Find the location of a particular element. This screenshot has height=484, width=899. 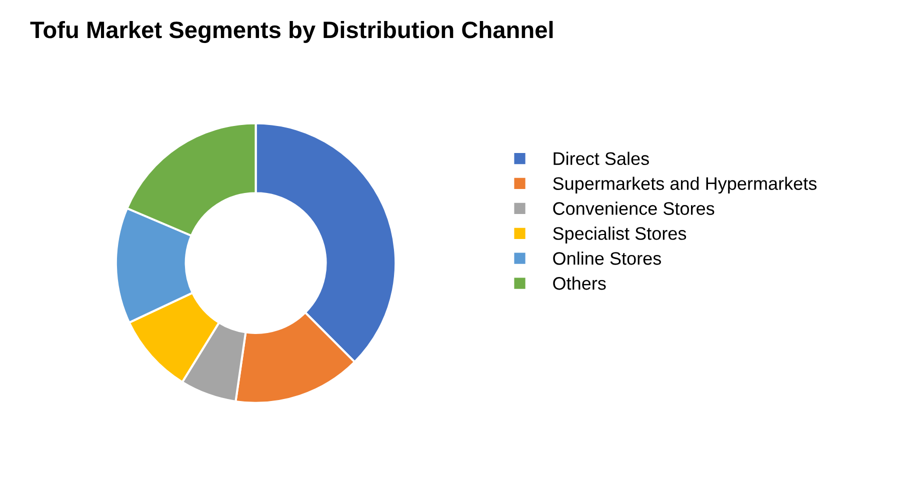

legend-label: Supermarkets and Hypermarkets is located at coordinates (685, 185).